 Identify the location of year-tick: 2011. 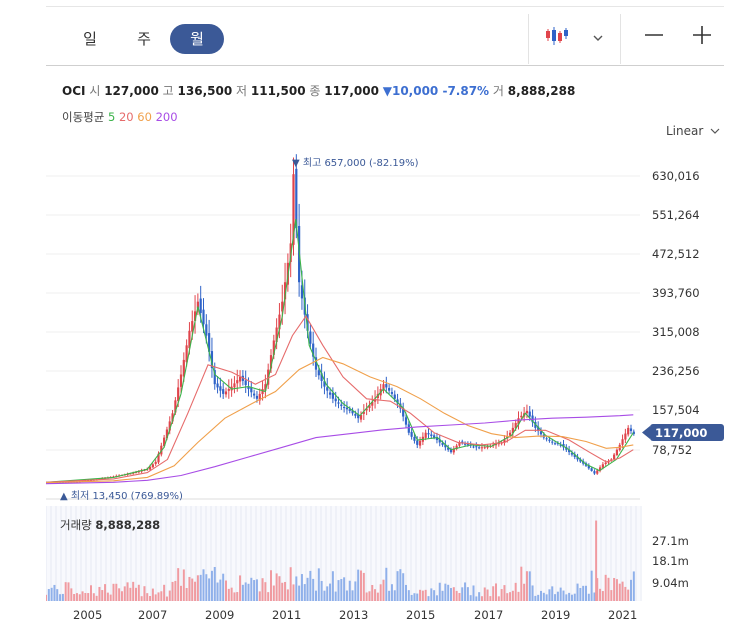
(286, 615).